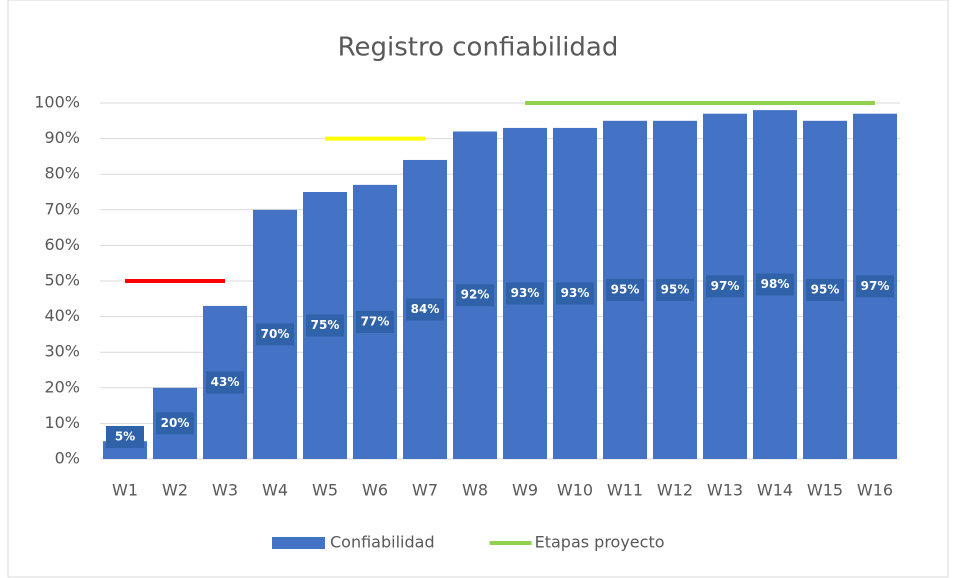 The width and height of the screenshot is (956, 578). I want to click on x-tick-label: W1, so click(125, 490).